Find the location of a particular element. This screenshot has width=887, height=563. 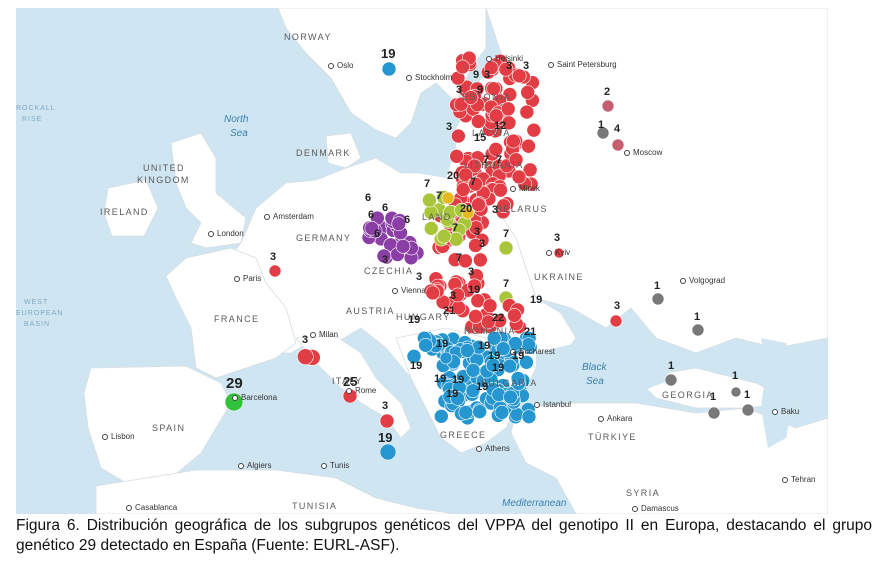

land-uk is located at coordinates (208, 190).